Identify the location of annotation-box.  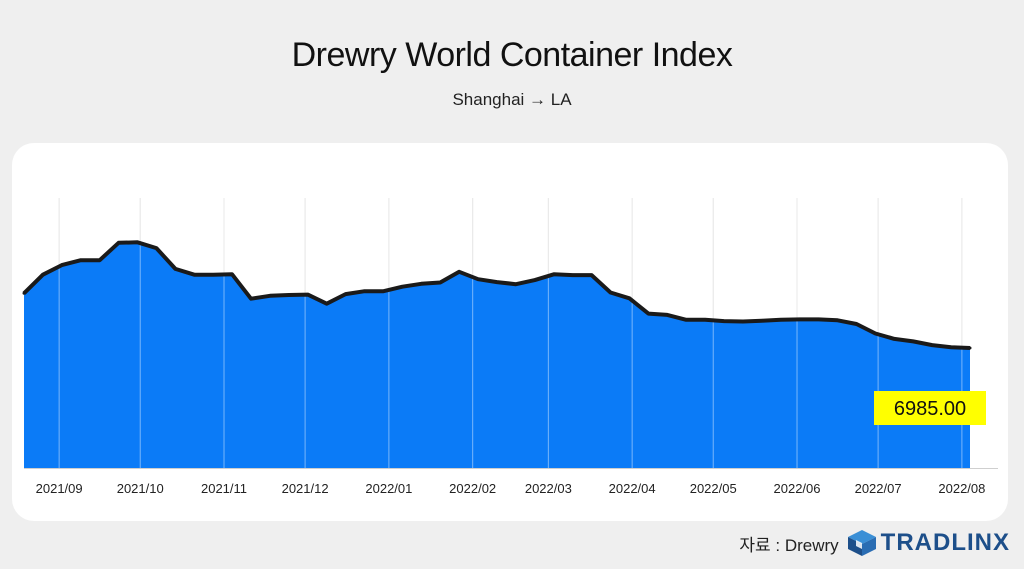
(930, 408).